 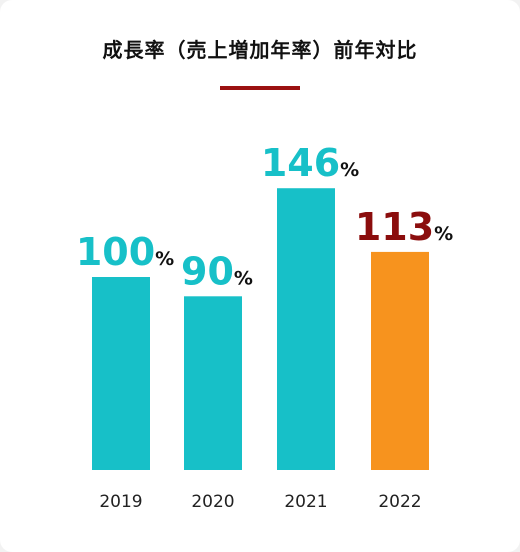 I want to click on value-label-2021: 146%, so click(x=310, y=163).